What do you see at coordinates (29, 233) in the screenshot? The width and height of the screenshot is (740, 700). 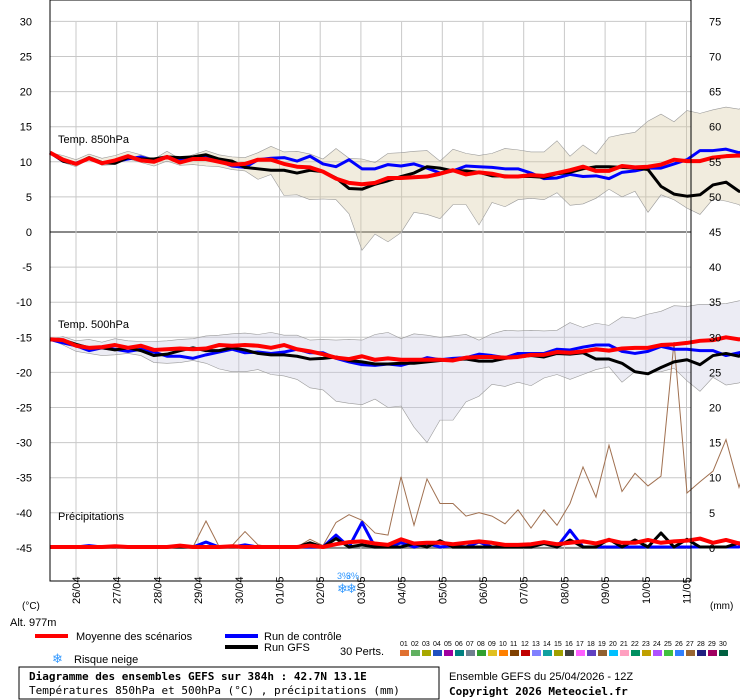 I see `y-tick-label-left: 0` at bounding box center [29, 233].